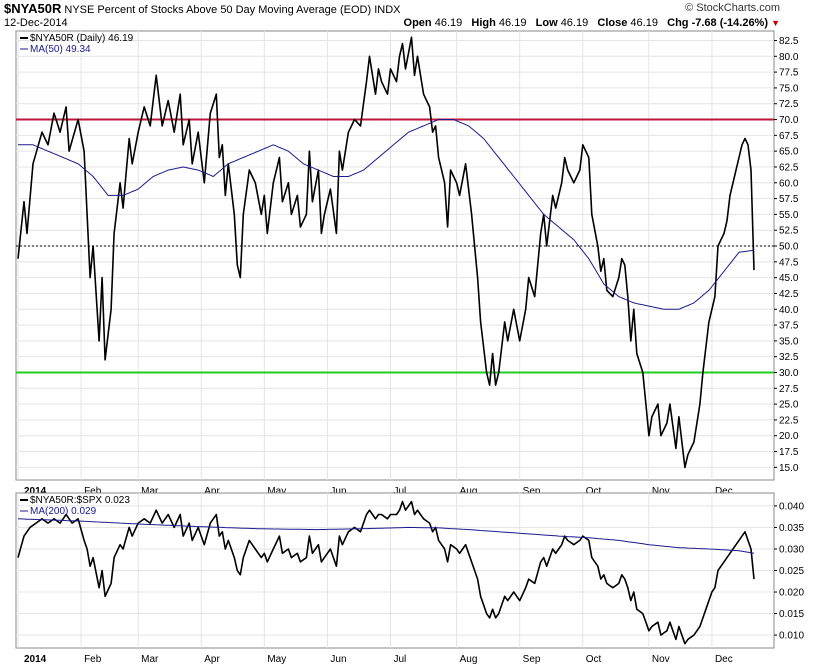 Image resolution: width=820 pixels, height=668 pixels. Describe the element at coordinates (386, 536) in the screenshot. I see `series-line-ma-200-` at that location.